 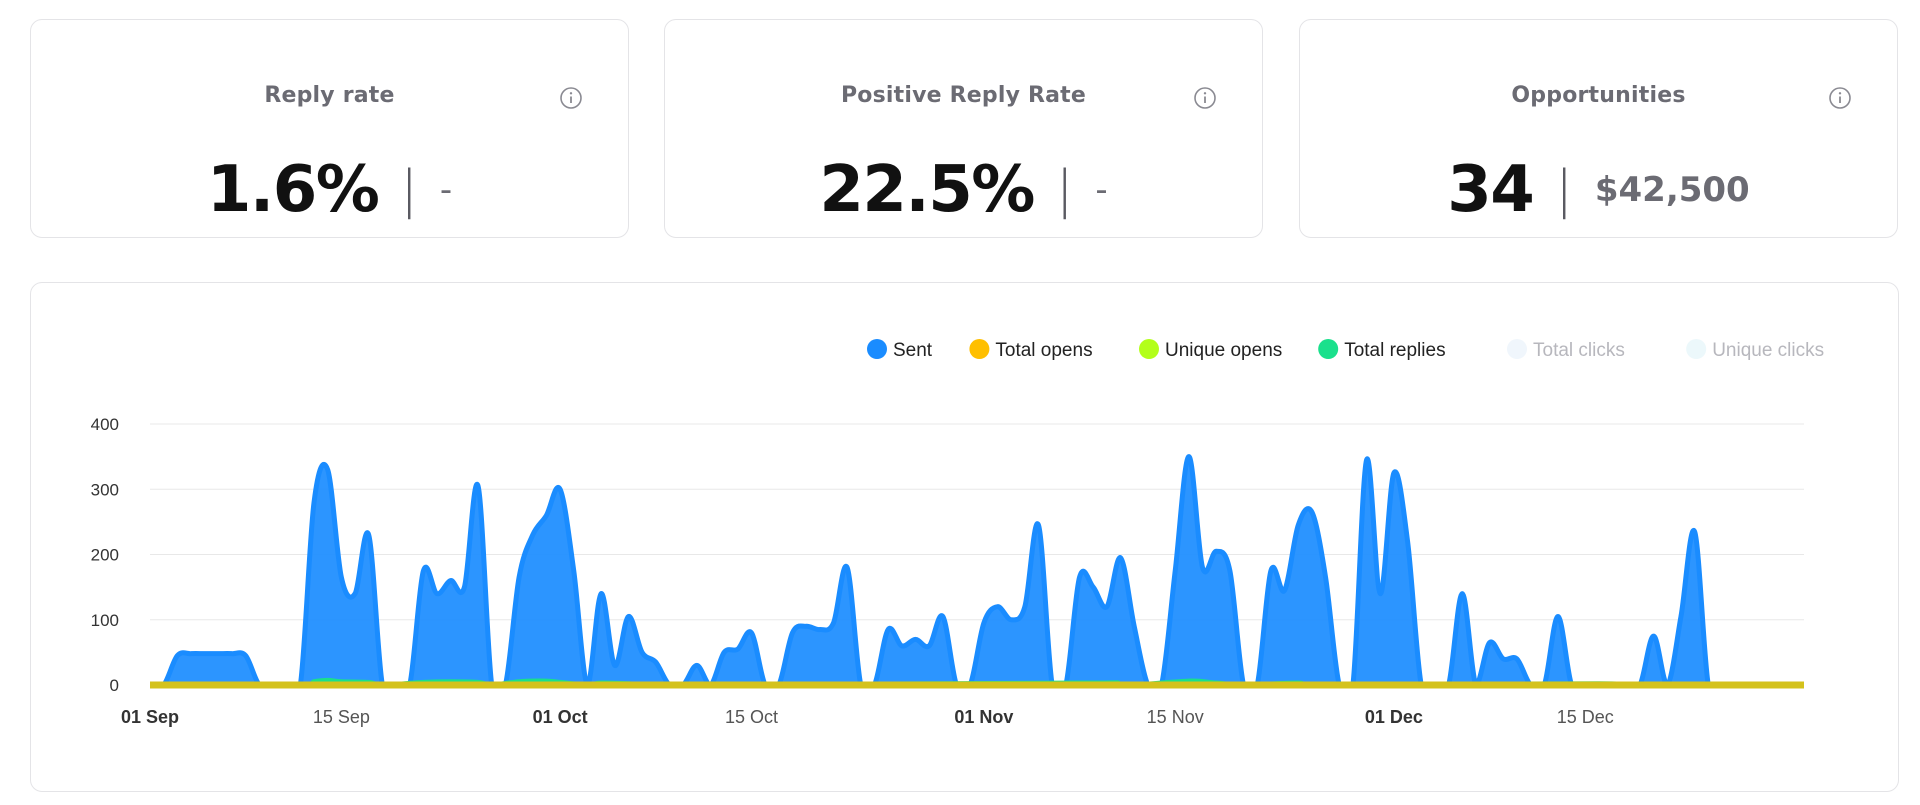 I want to click on opportunities-card: Opportunities 34 | $42,500, so click(x=1598, y=128).